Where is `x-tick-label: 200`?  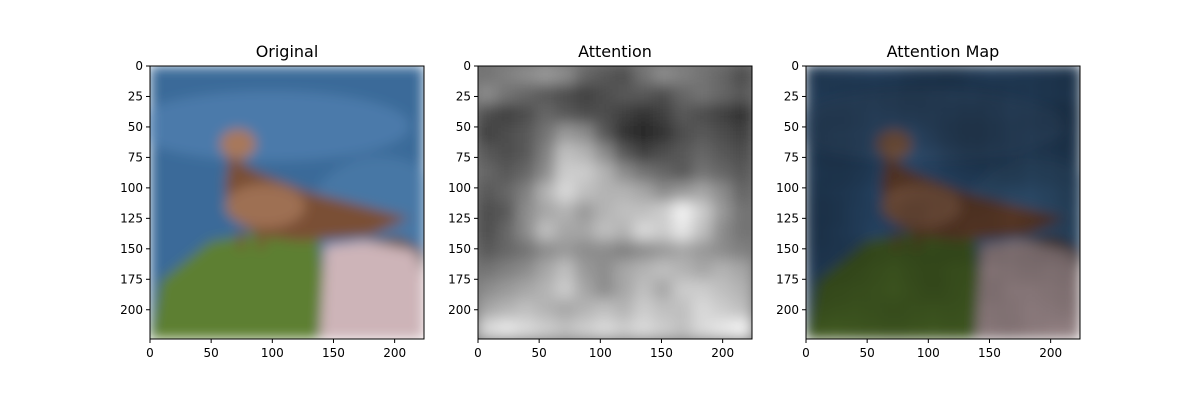
x-tick-label: 200 is located at coordinates (1050, 353).